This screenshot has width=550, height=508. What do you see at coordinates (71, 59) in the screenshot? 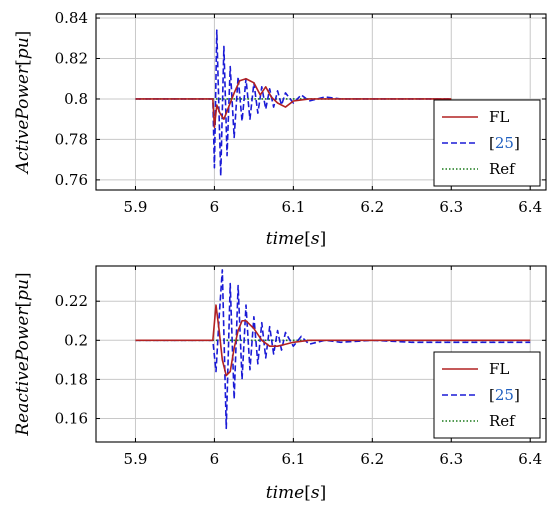
I see `y-tick-label: 0.82` at bounding box center [71, 59].